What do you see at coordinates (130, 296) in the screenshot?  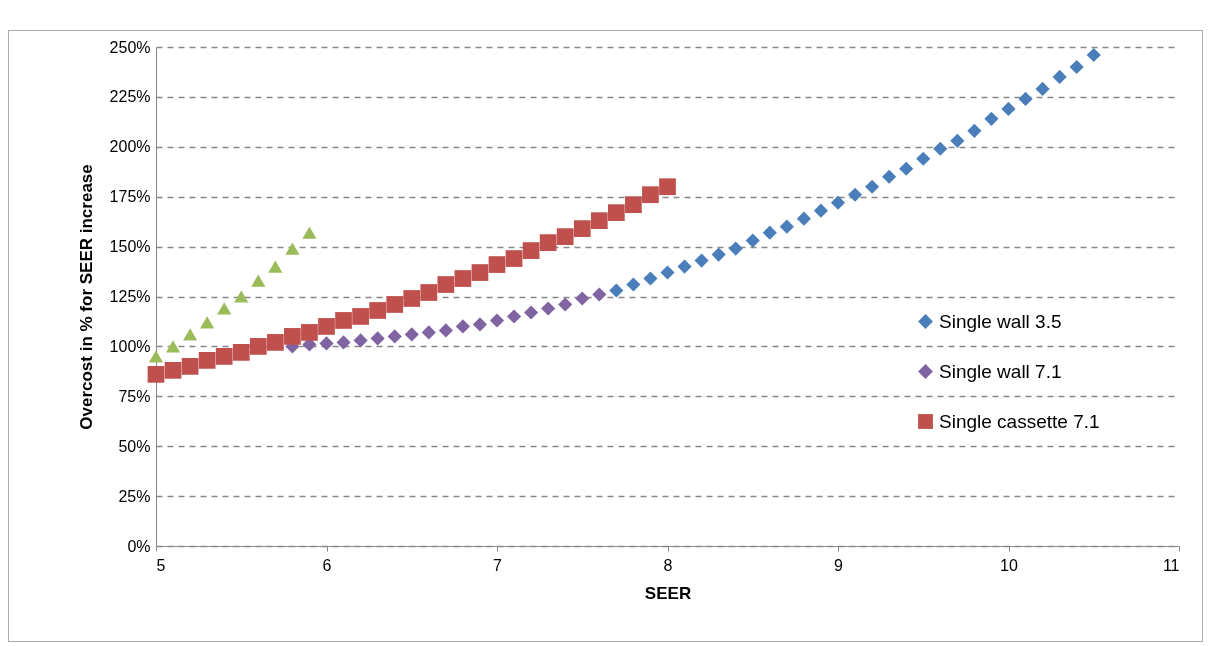 I see `y-tick-label: 125%` at bounding box center [130, 296].